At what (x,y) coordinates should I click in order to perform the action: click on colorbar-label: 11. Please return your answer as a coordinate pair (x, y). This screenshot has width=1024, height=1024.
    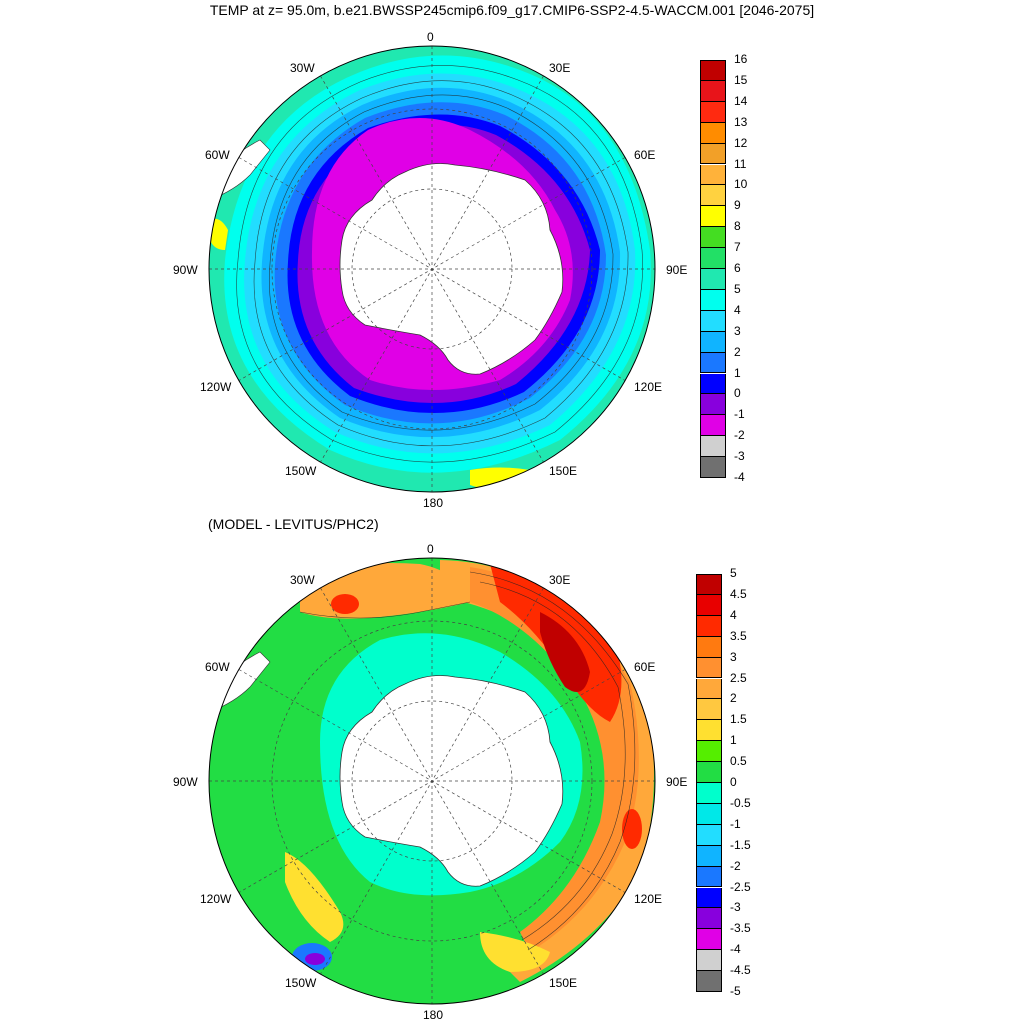
    Looking at the image, I should click on (740, 163).